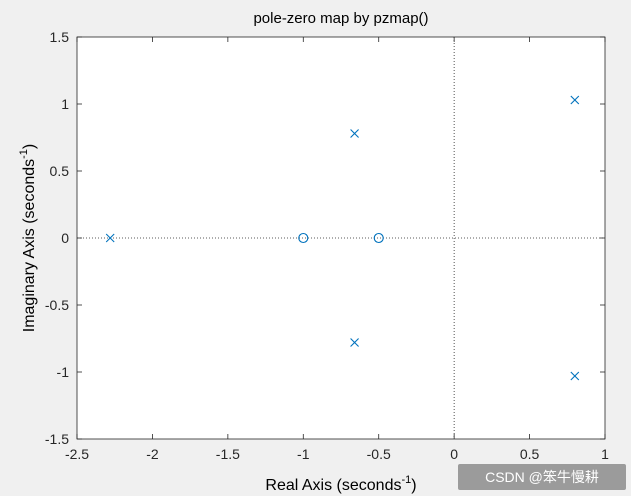 The width and height of the screenshot is (631, 496). What do you see at coordinates (77, 454) in the screenshot?
I see `x-tick-label: -2.5` at bounding box center [77, 454].